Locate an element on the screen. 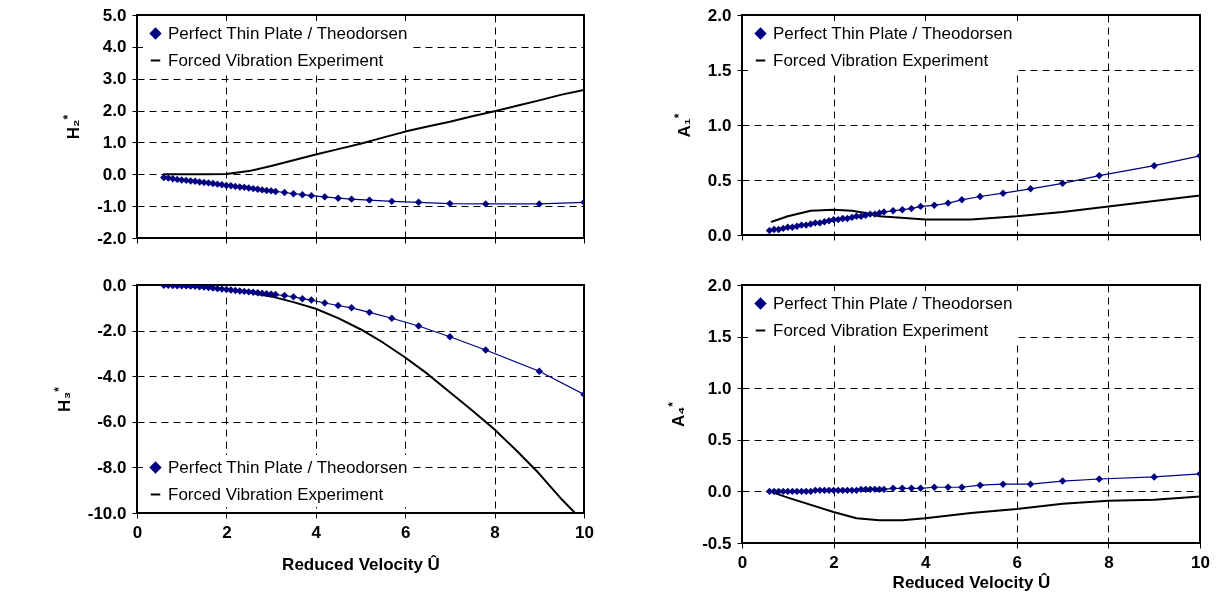 The width and height of the screenshot is (1216, 596). y-tick-label: 5.0 is located at coordinates (114, 15).